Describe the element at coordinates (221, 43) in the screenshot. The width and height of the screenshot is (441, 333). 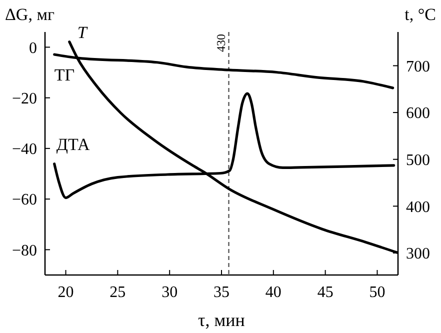
I see `annotation: 430` at that location.